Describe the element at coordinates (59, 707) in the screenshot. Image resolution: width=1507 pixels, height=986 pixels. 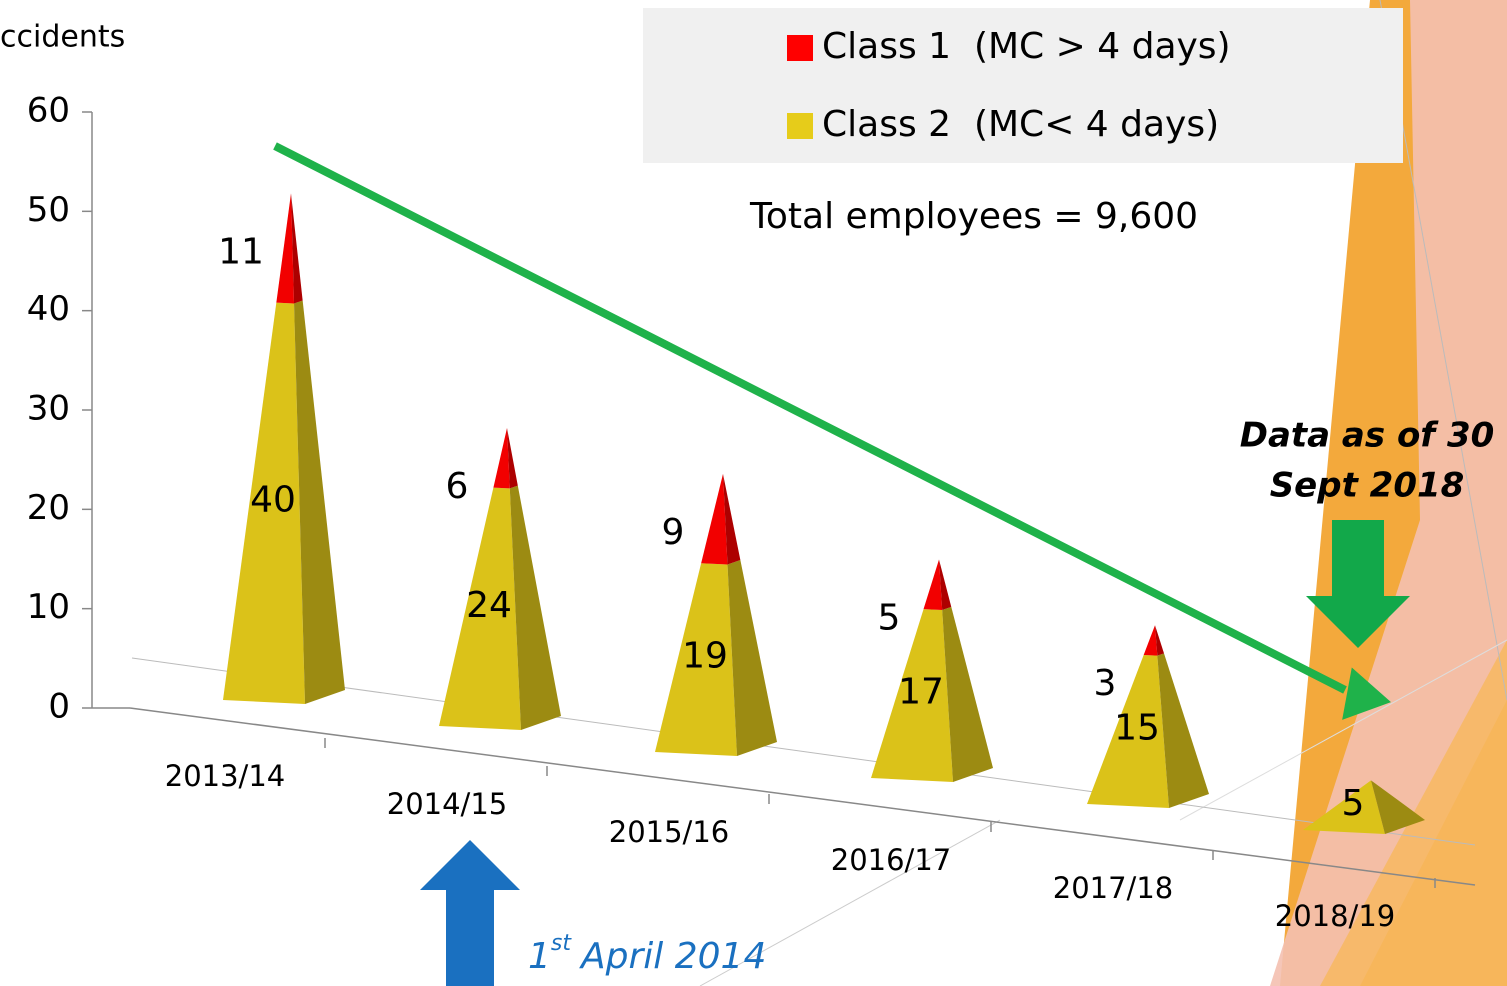
I see `y-tick-label: 0` at that location.